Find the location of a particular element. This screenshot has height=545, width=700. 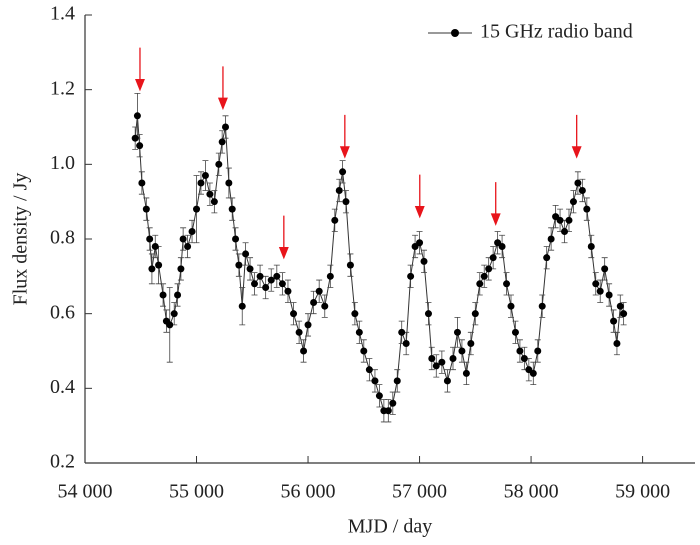

x-tick-label: 55 000 is located at coordinates (196, 492).